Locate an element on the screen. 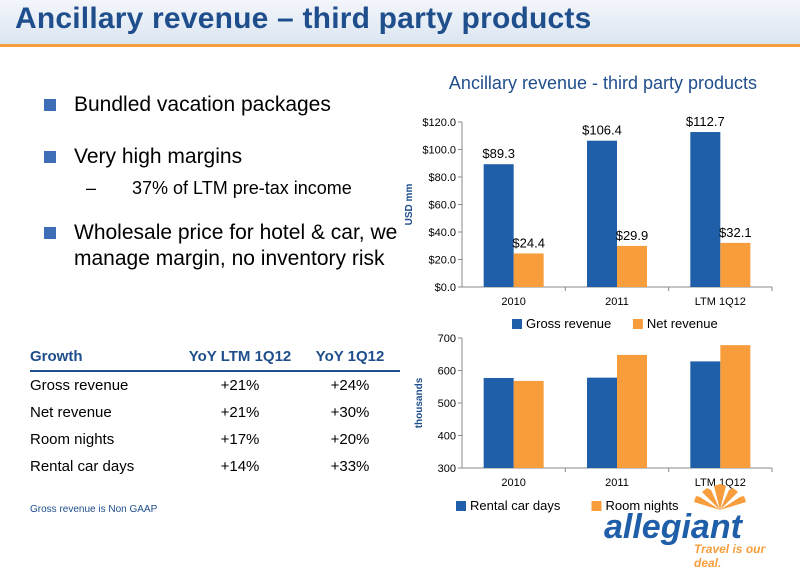 The width and height of the screenshot is (800, 570). bullet-item: Very high margins is located at coordinates (143, 157).